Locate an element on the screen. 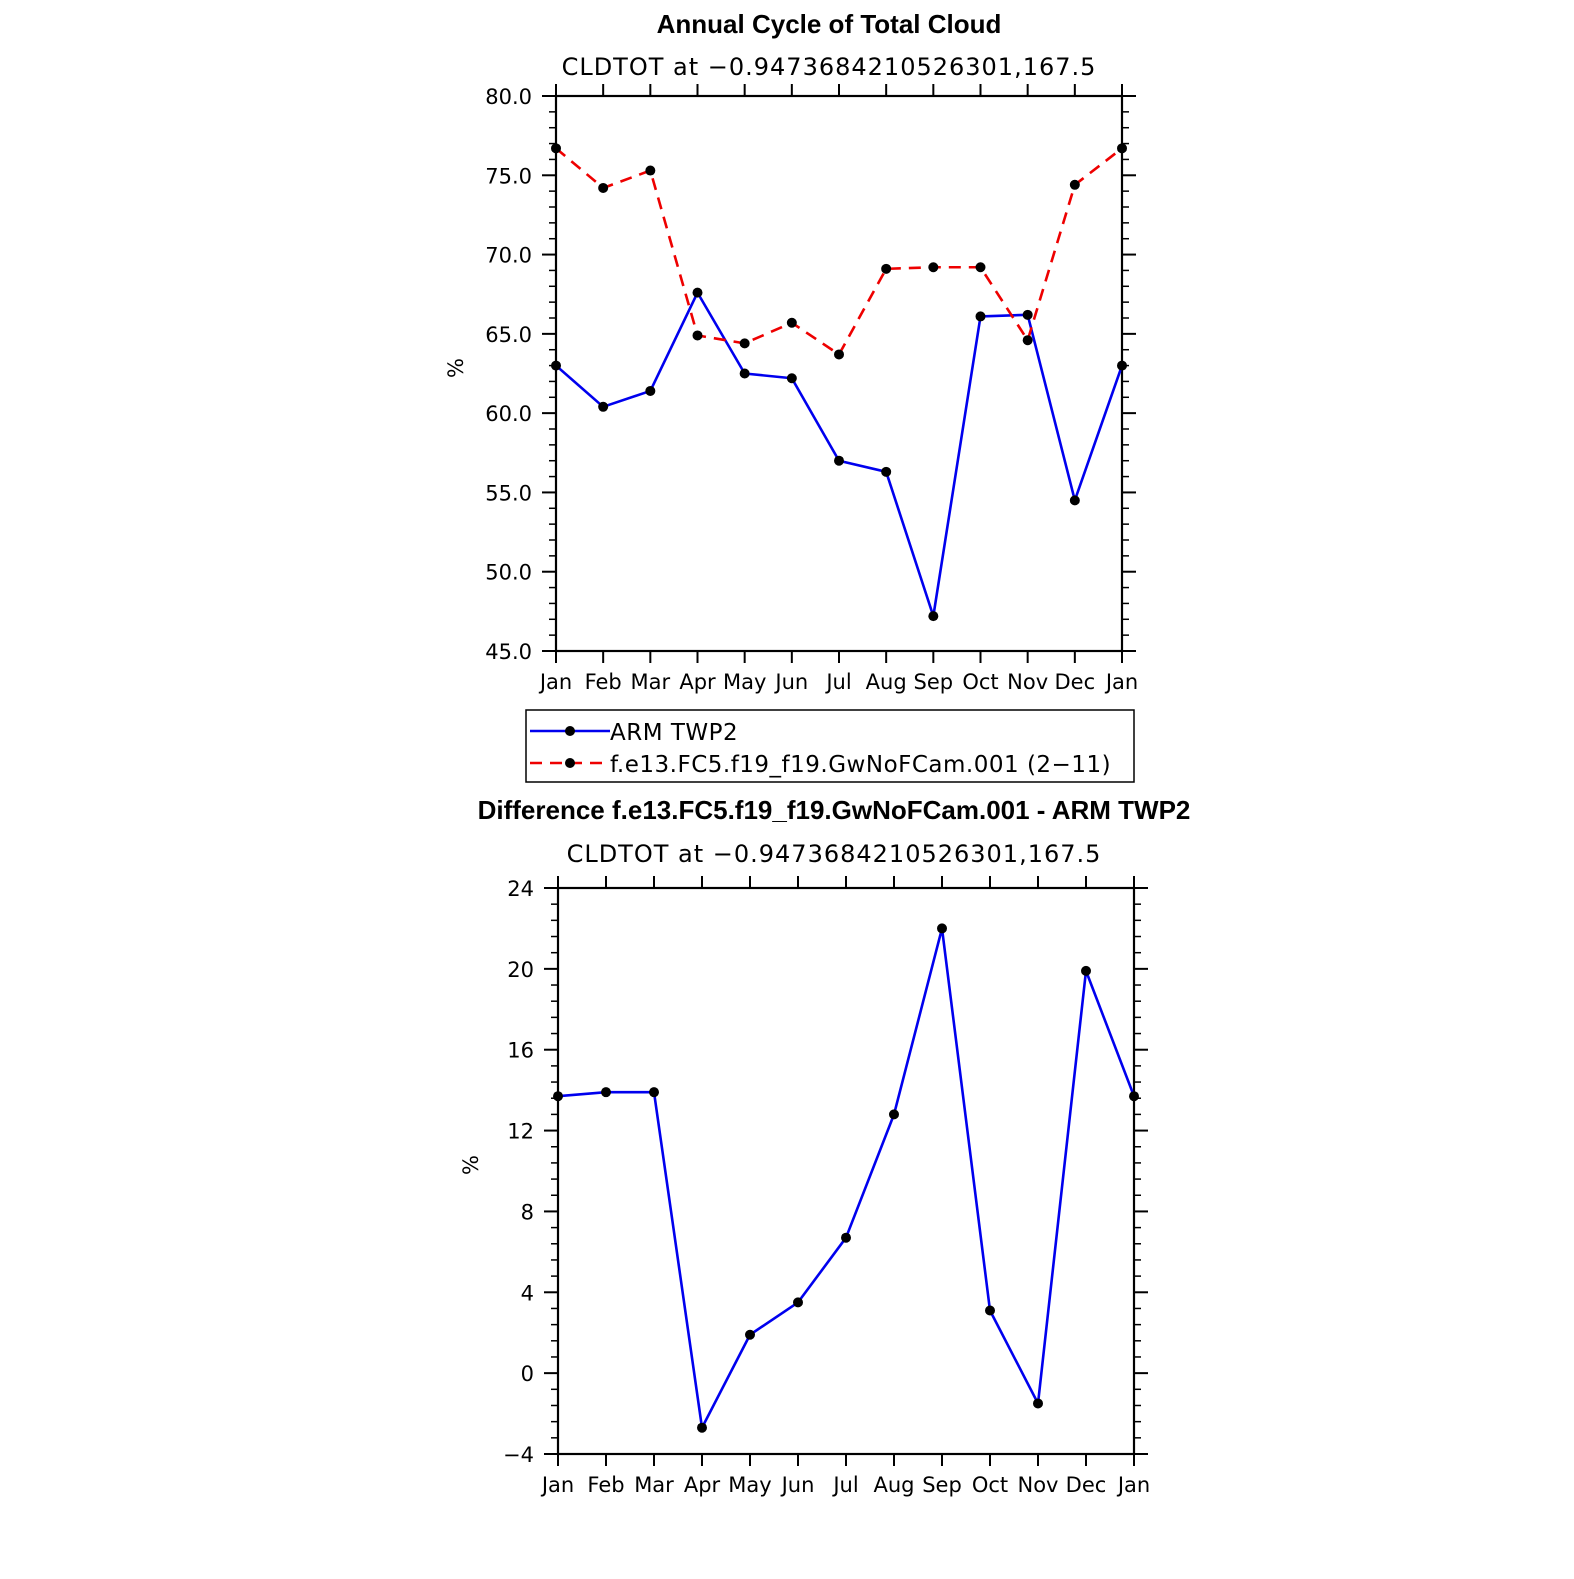 The image size is (1574, 1579). chart1-x-tick-label: May is located at coordinates (744, 682).